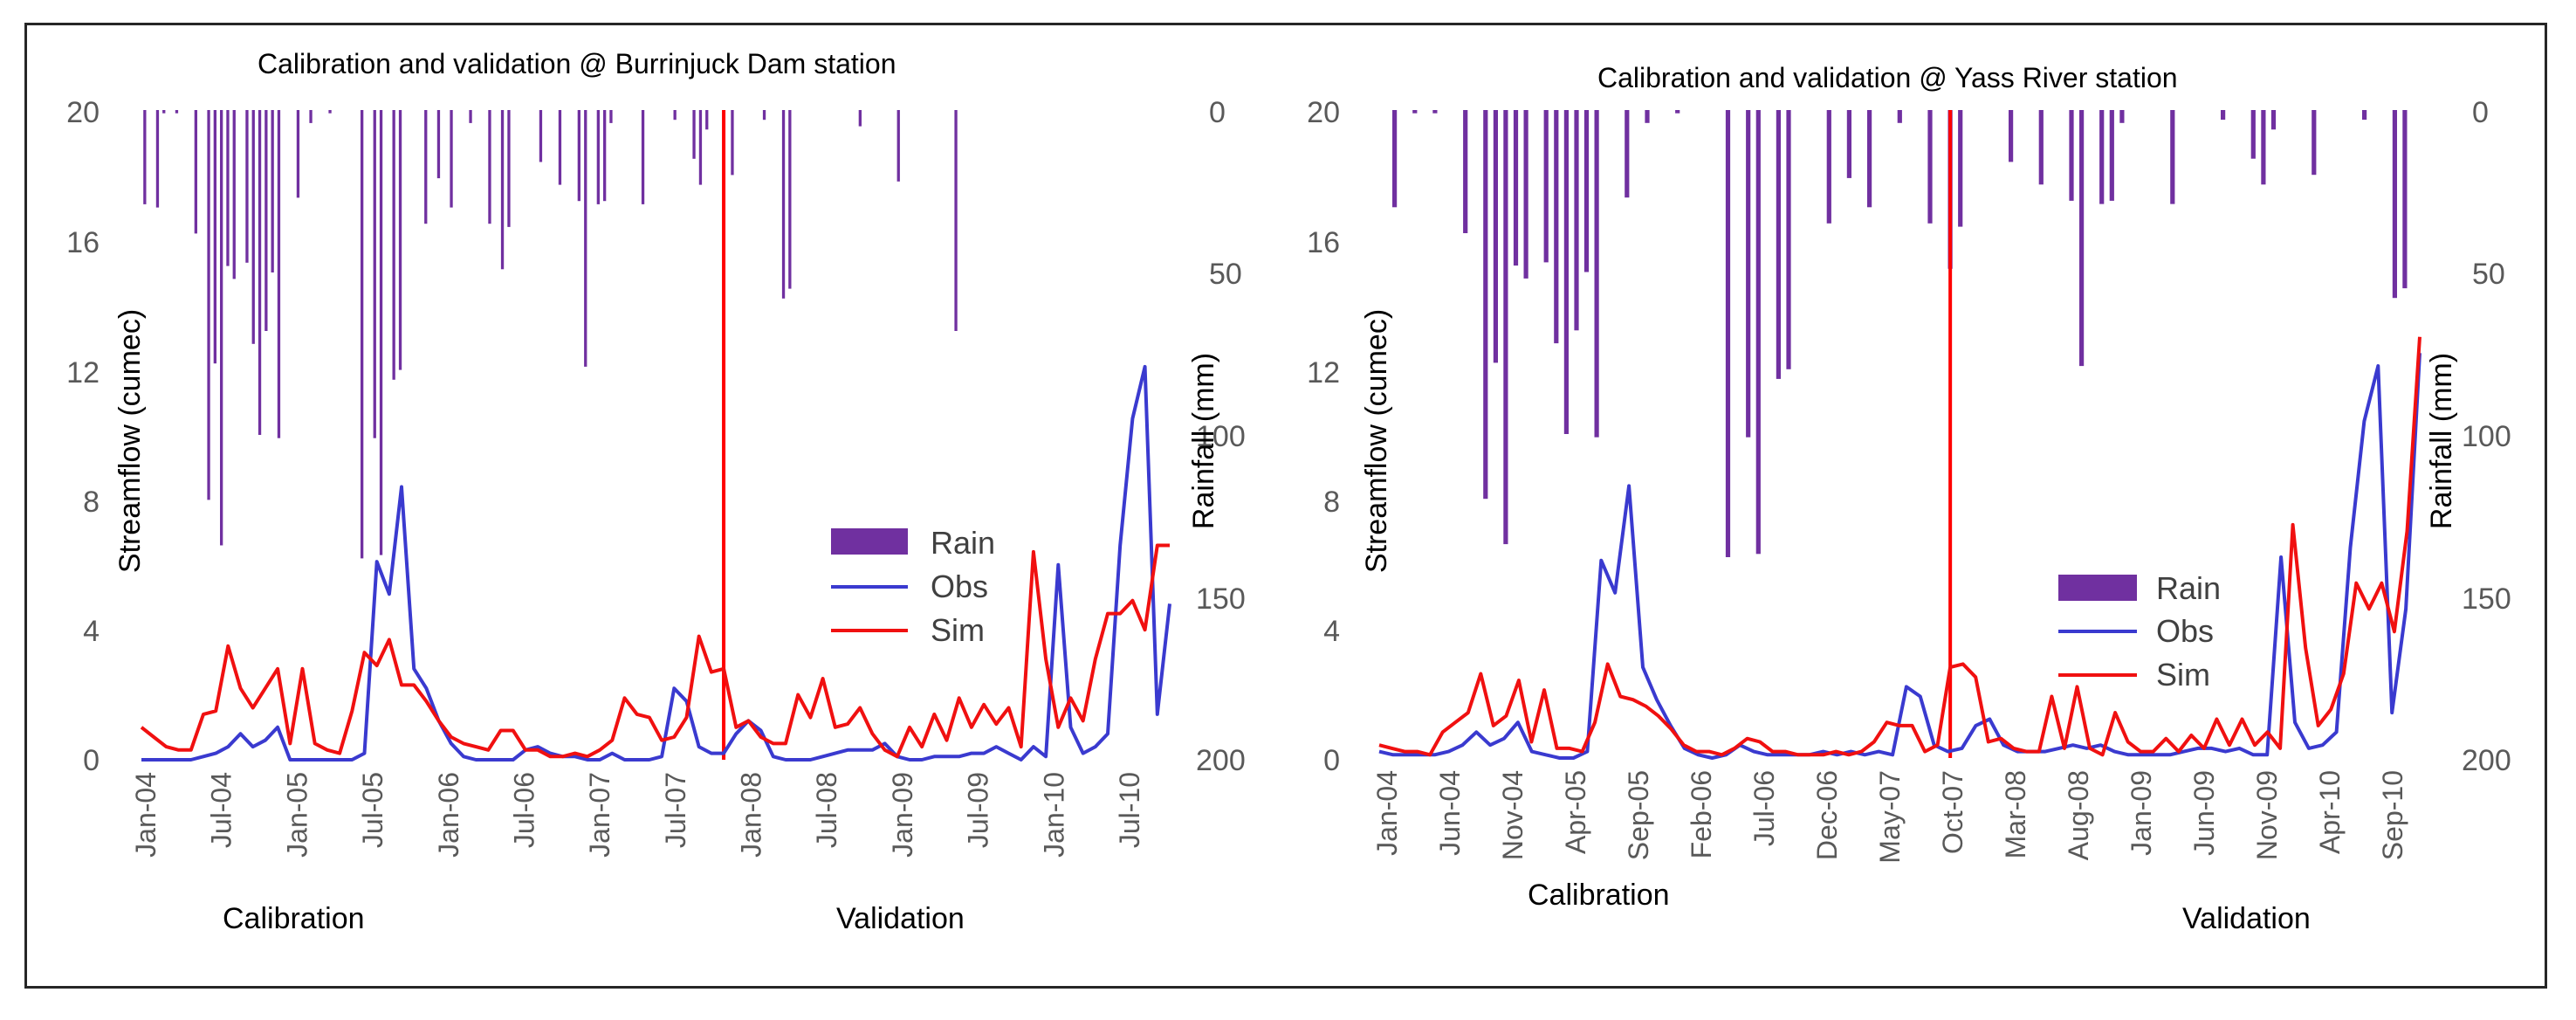  I want to click on left-legend-obs-label: Obs, so click(960, 586).